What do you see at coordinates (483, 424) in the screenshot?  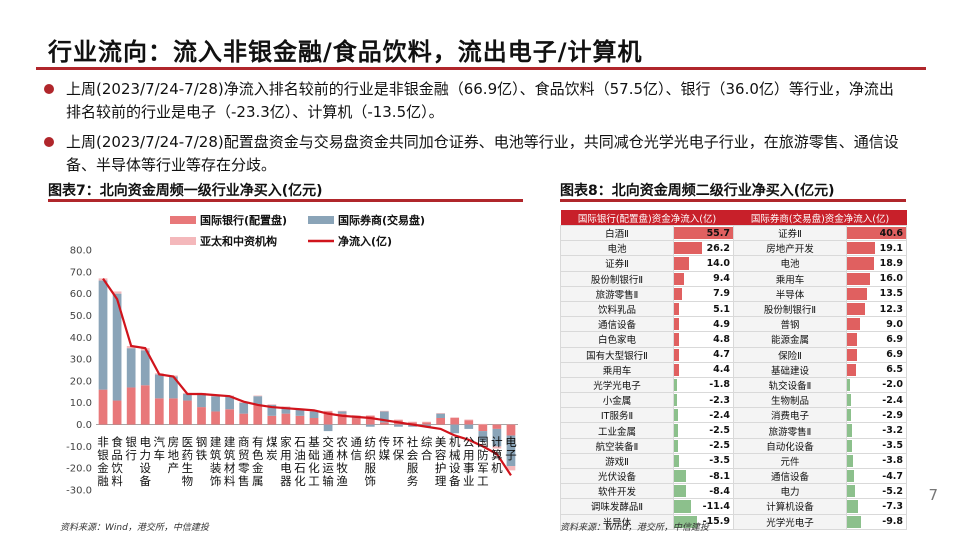 I see `bar-other-国防军工` at bounding box center [483, 424].